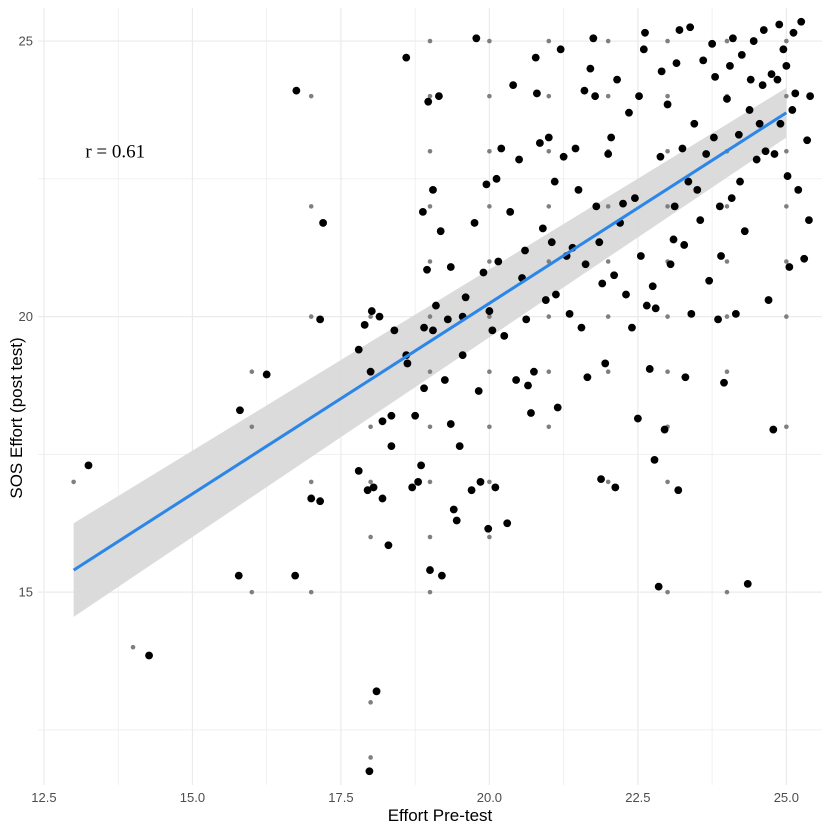 The image size is (834, 834). What do you see at coordinates (26, 317) in the screenshot?
I see `y-tick-labels: 15 20 25` at bounding box center [26, 317].